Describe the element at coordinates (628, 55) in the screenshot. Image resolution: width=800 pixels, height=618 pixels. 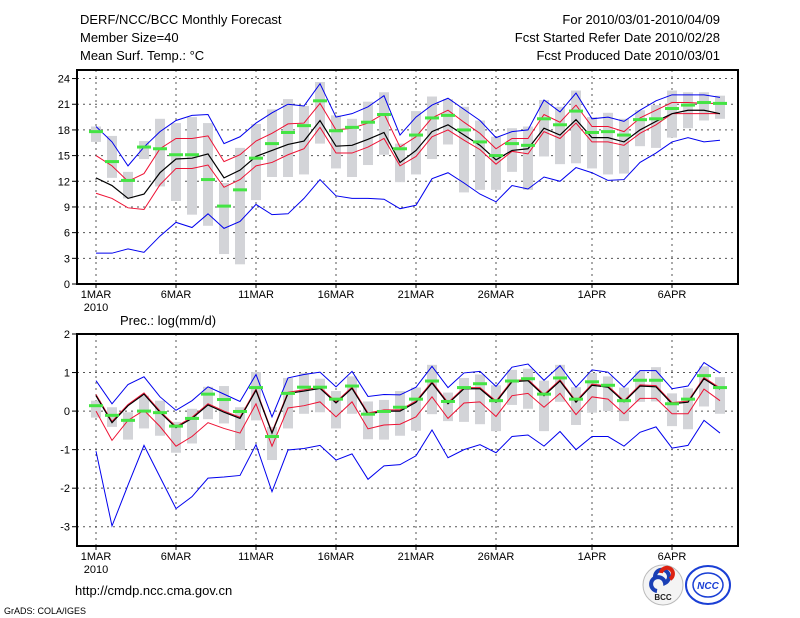
I see `produced-date: Fcst Produced Date 2010/03/01` at that location.